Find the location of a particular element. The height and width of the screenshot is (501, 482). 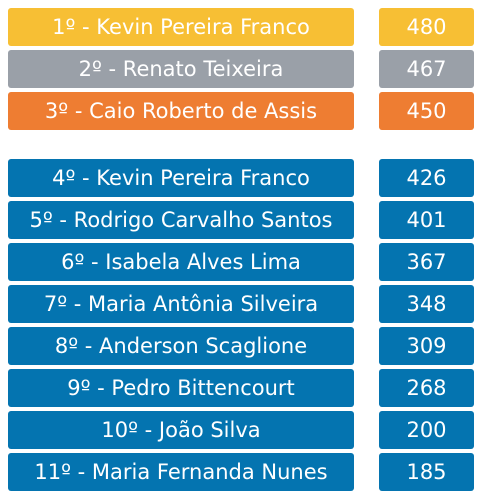

ranking-row-8: 8º - Anderson Scaglione 309 is located at coordinates (241, 346).